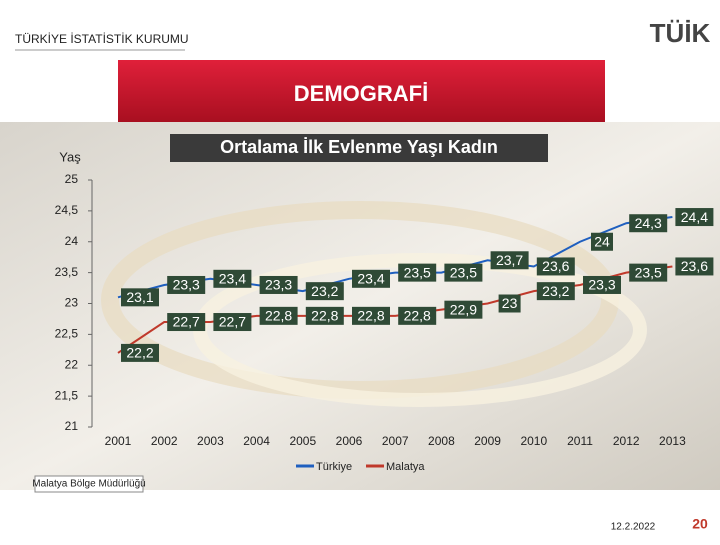 Image resolution: width=720 pixels, height=545 pixels. What do you see at coordinates (349, 441) in the screenshot?
I see `x-tick-label: 2006` at bounding box center [349, 441].